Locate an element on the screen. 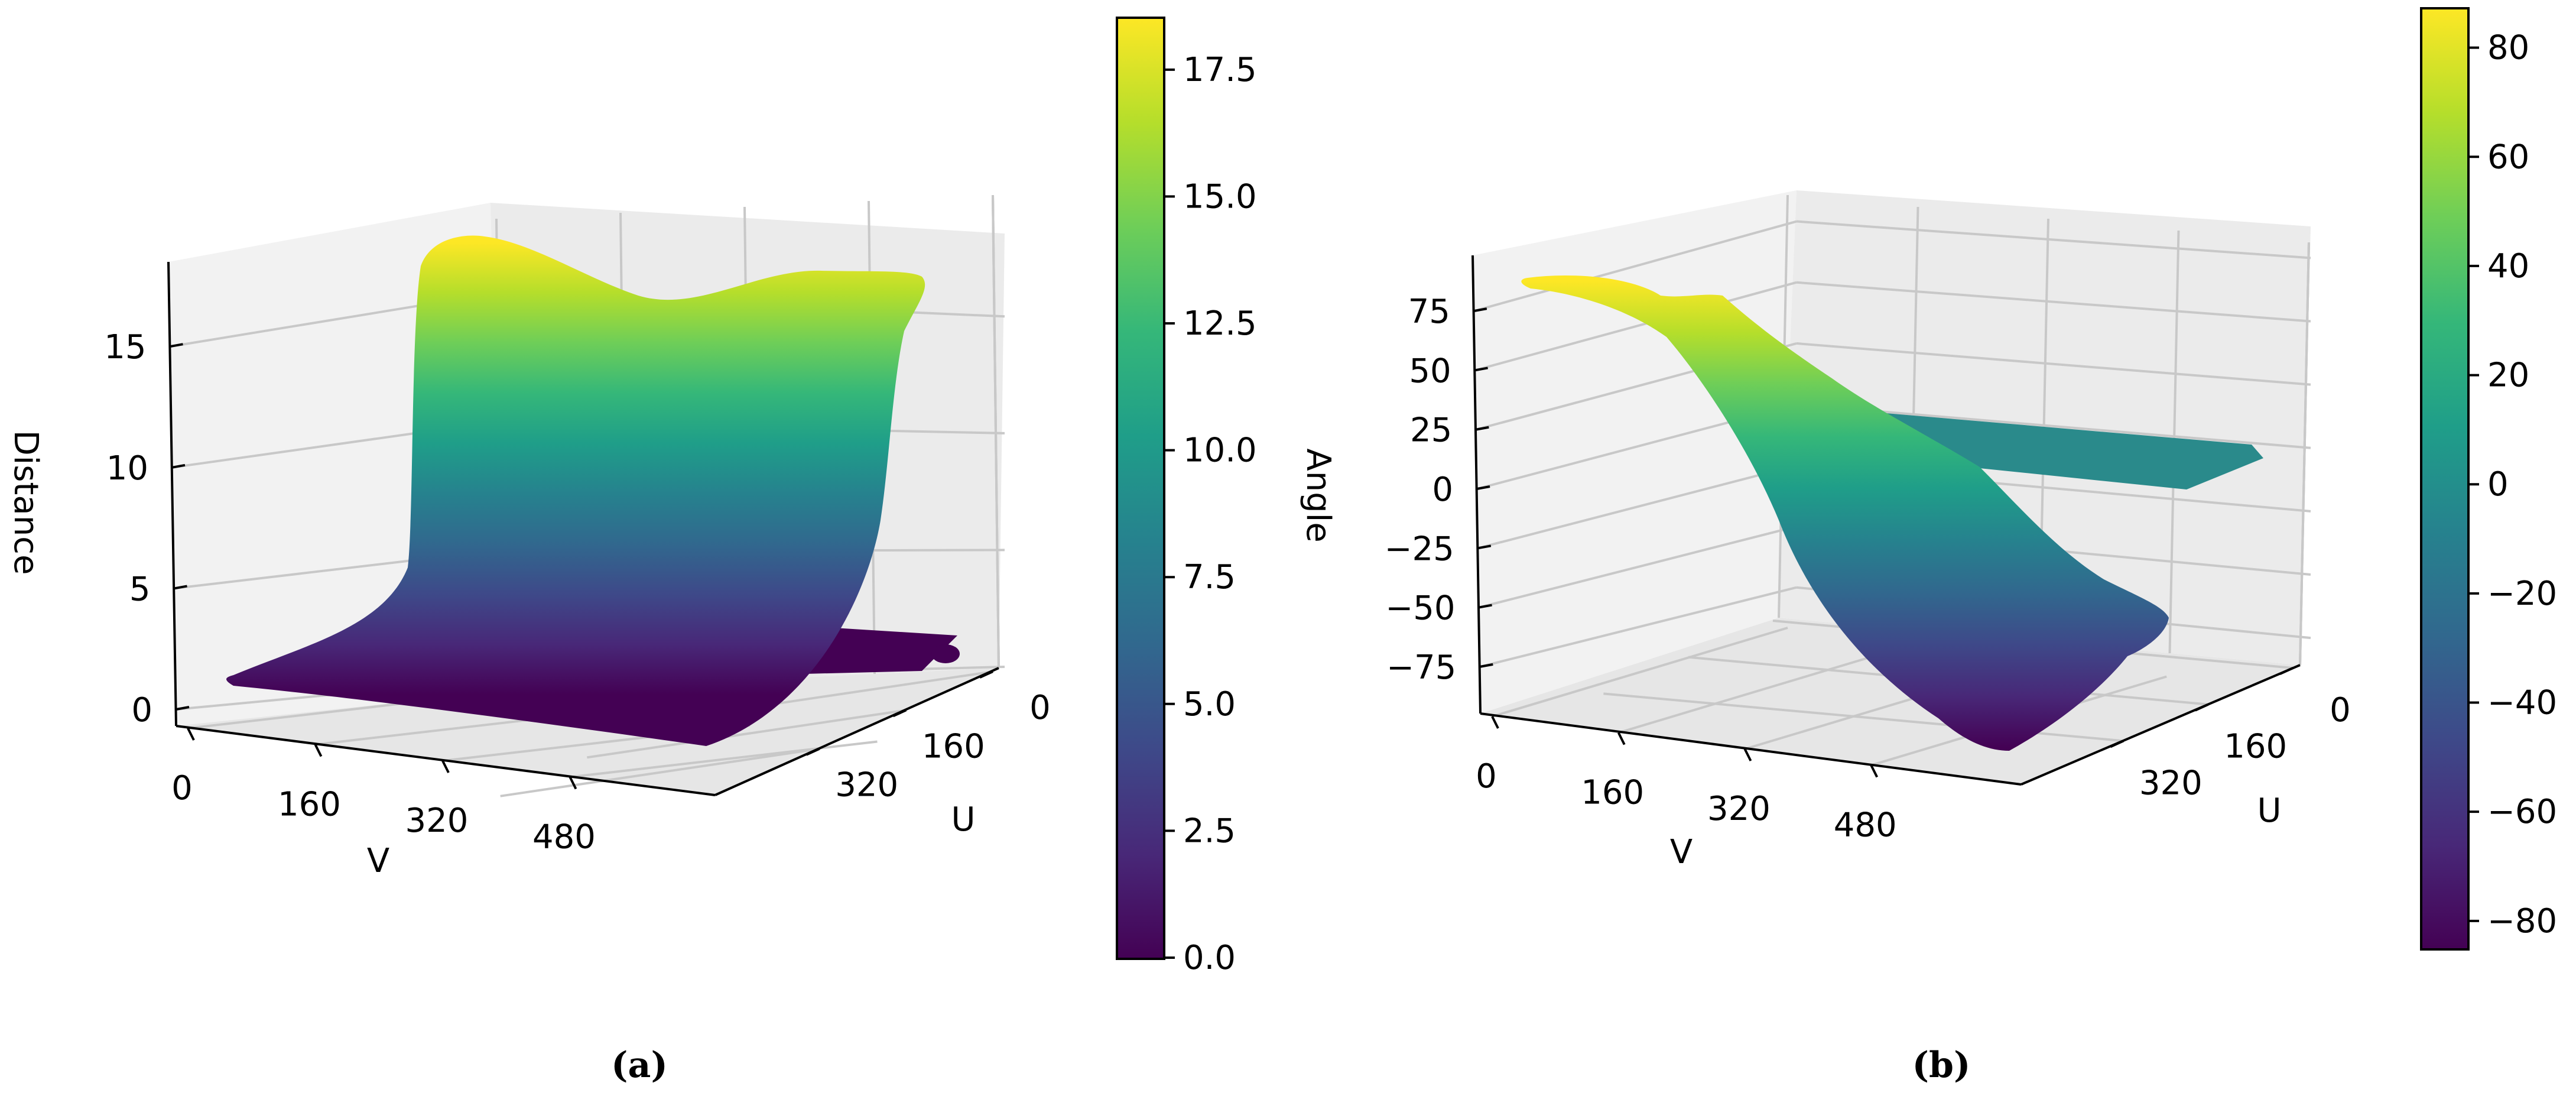 This screenshot has height=1096, width=2576. y-ticks-a: 0 160 320 is located at coordinates (928, 738).